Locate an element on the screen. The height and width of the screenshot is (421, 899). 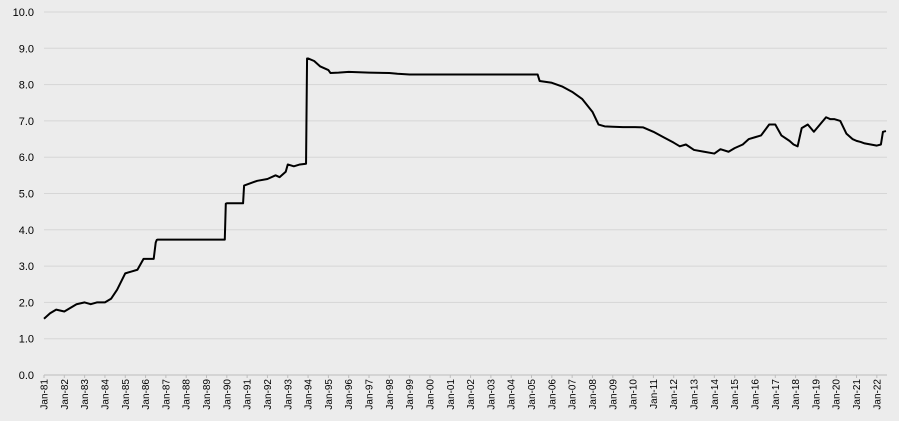
x-tick-label: Jan-82 is located at coordinates (65, 394).